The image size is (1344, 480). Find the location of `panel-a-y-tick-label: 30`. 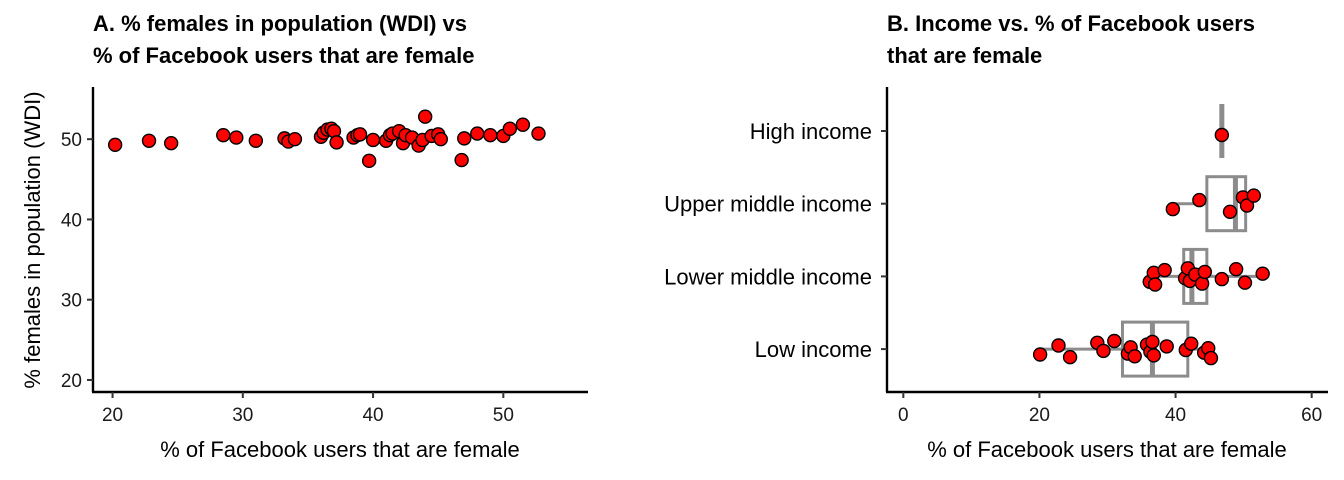

panel-a-y-tick-label: 30 is located at coordinates (71, 301).